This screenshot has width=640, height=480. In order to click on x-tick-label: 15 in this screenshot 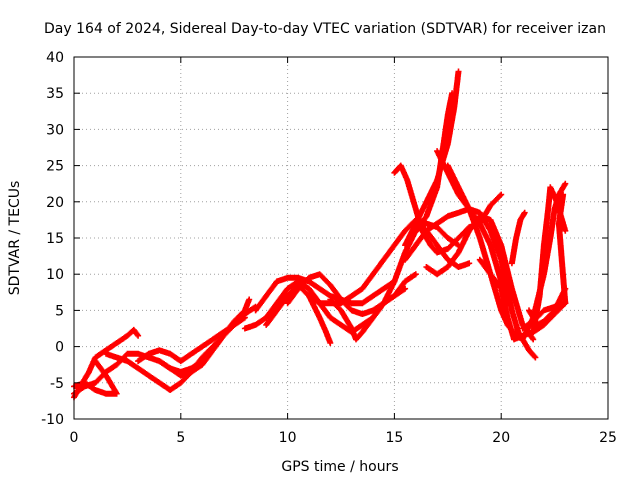, I will do `click(394, 438)`.